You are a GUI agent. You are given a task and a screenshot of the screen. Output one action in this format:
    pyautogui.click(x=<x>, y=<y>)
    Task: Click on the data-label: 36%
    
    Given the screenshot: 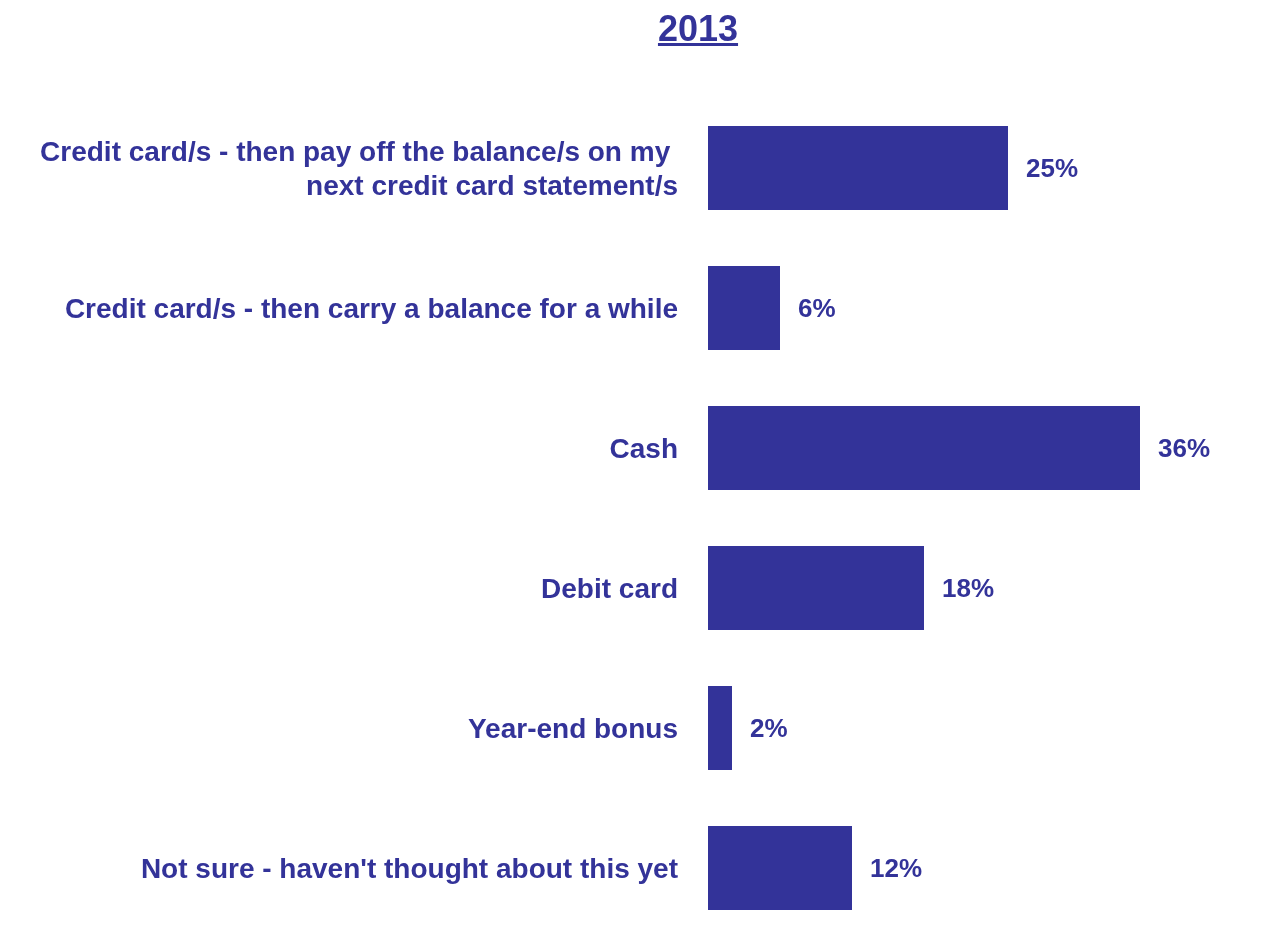 What is the action you would take?
    pyautogui.click(x=1184, y=448)
    